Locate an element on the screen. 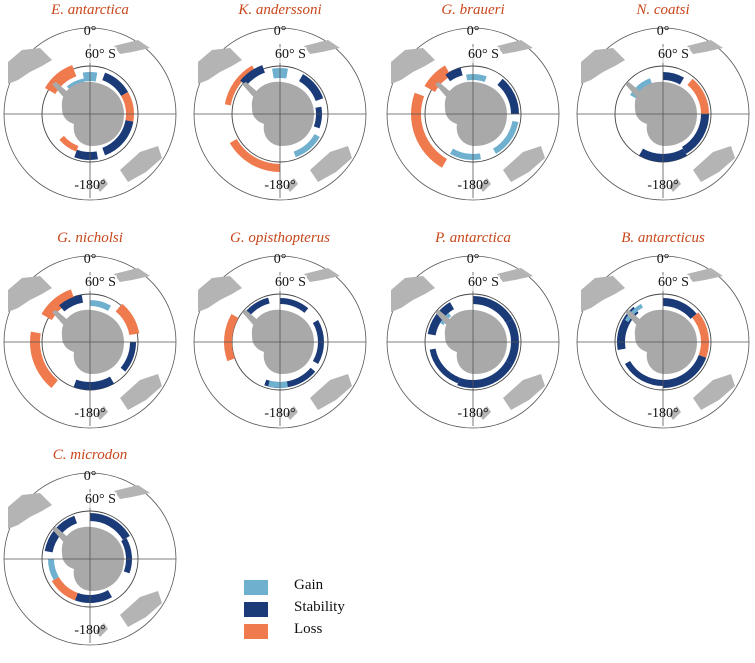 Image resolution: width=755 pixels, height=663 pixels. species-title: P. antarctica is located at coordinates (473, 238).